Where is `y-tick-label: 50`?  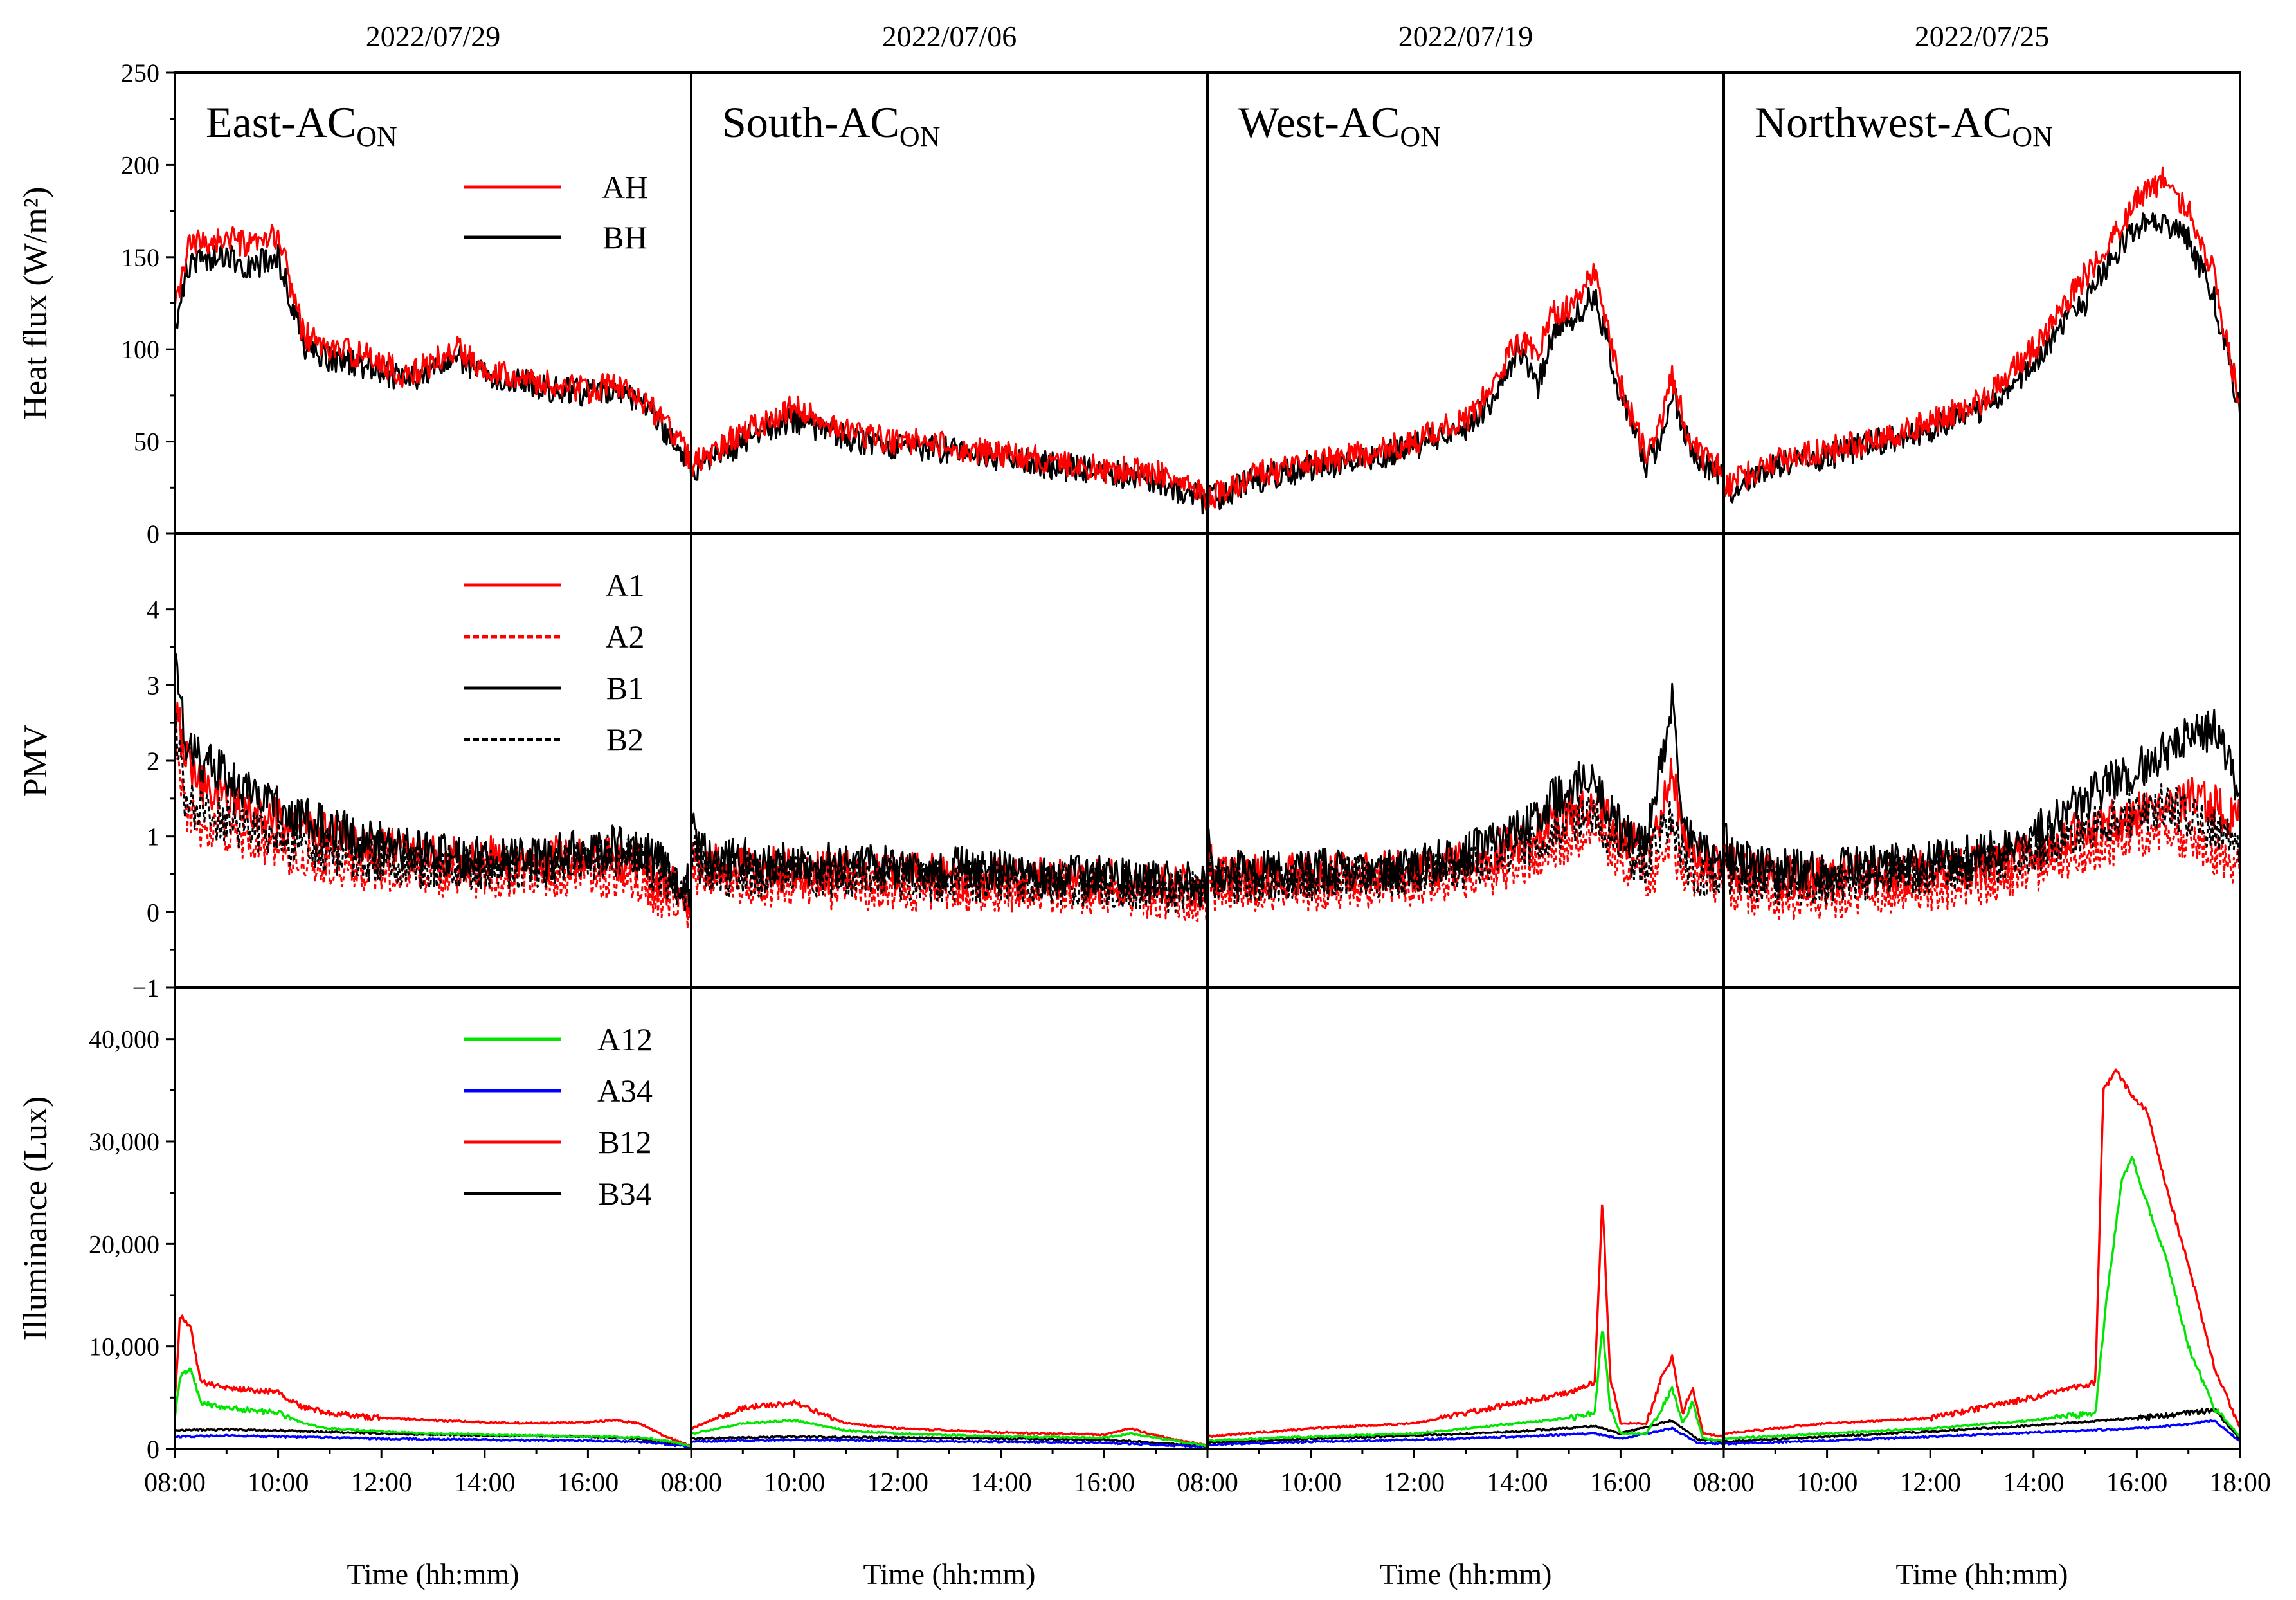 y-tick-label: 50 is located at coordinates (146, 442).